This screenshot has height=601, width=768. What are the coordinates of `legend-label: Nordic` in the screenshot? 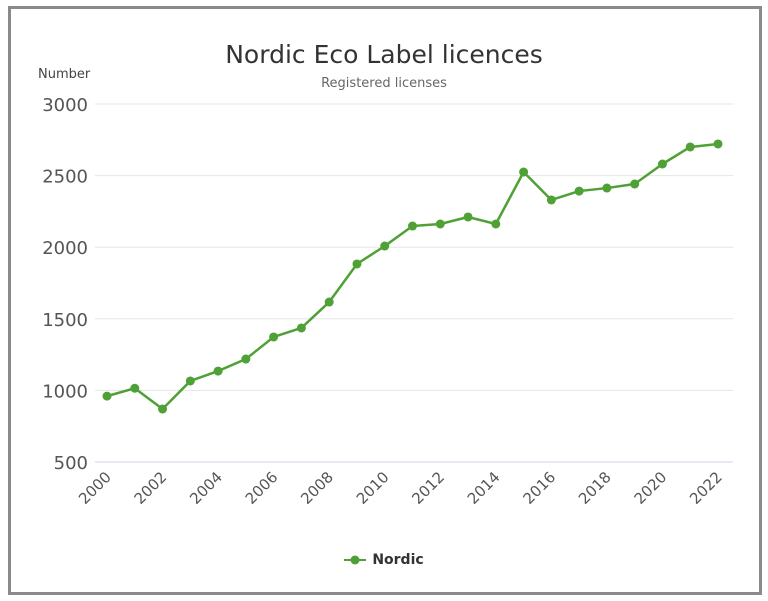 It's located at (398, 560).